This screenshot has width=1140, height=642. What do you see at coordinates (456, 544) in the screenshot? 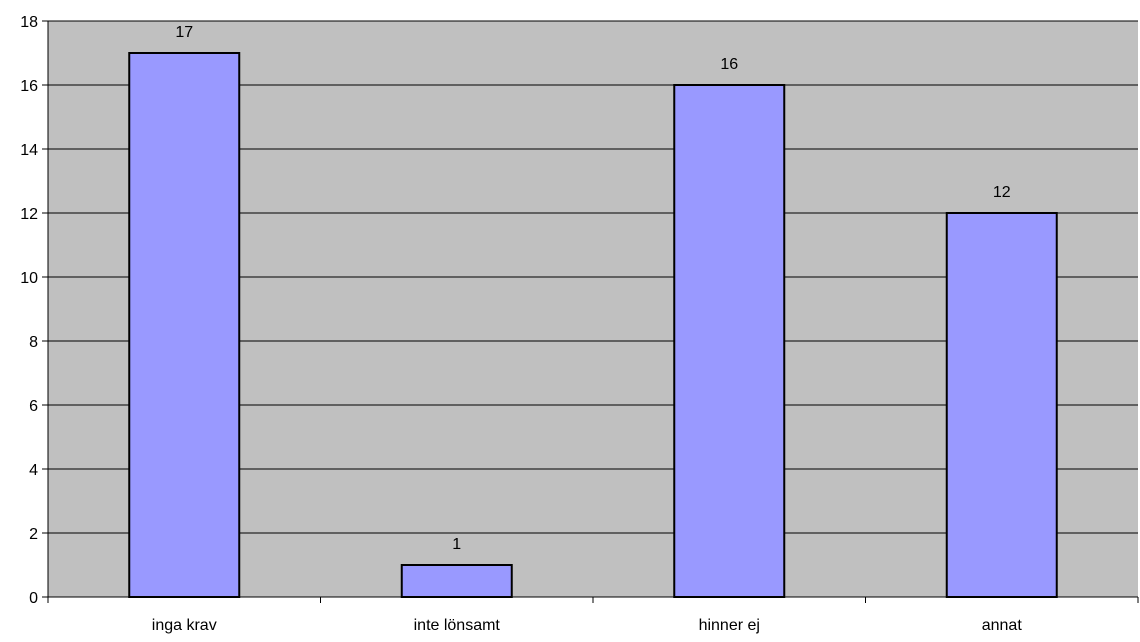
I see `data-label: 1` at bounding box center [456, 544].